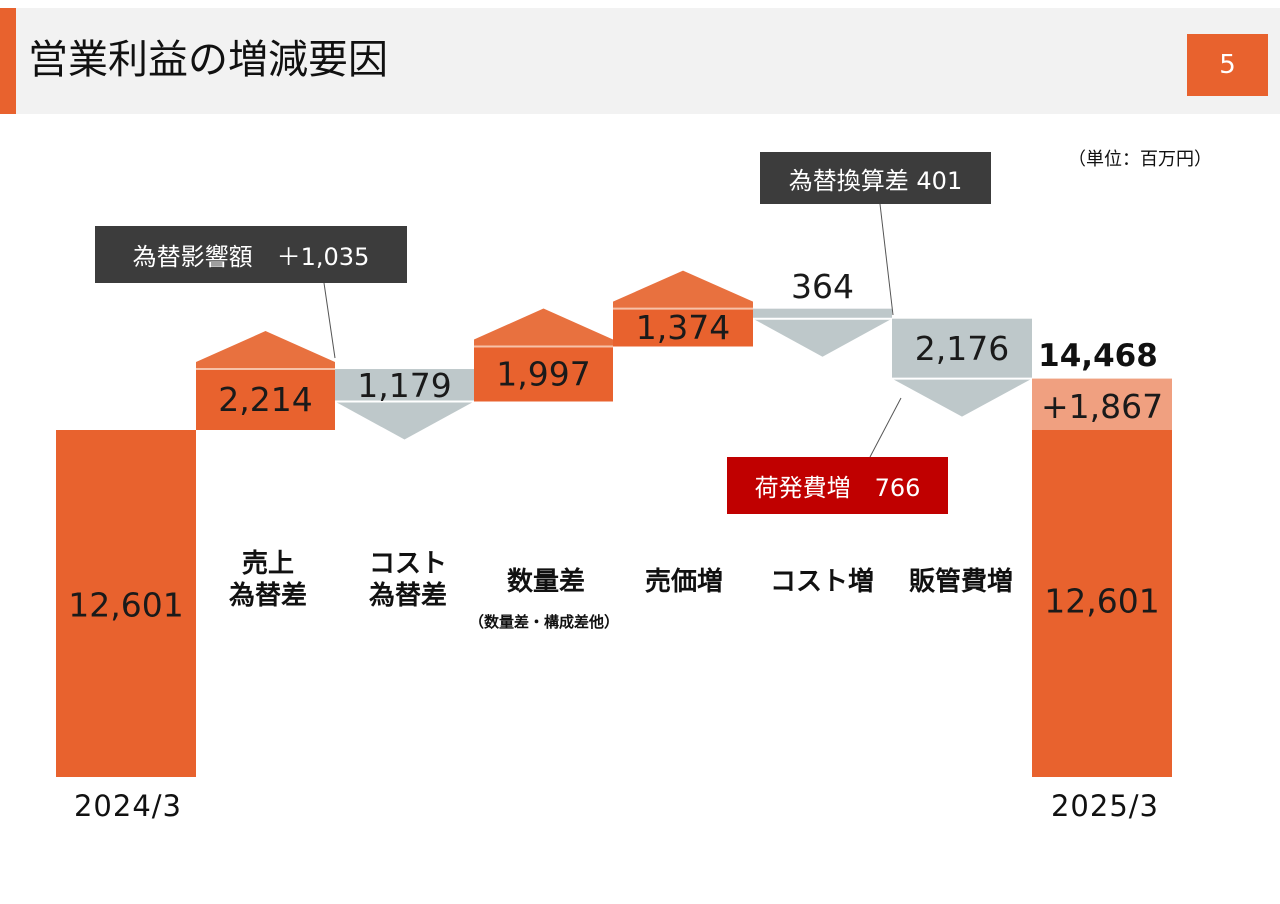 The width and height of the screenshot is (1280, 904). Describe the element at coordinates (546, 582) in the screenshot. I see `category-label-volume: 数量差` at that location.